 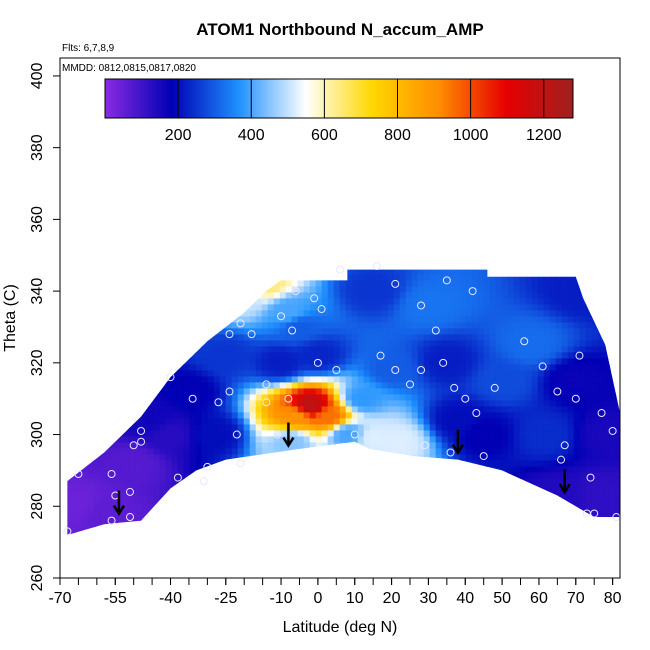 I want to click on flight-arrows, so click(x=341, y=469).